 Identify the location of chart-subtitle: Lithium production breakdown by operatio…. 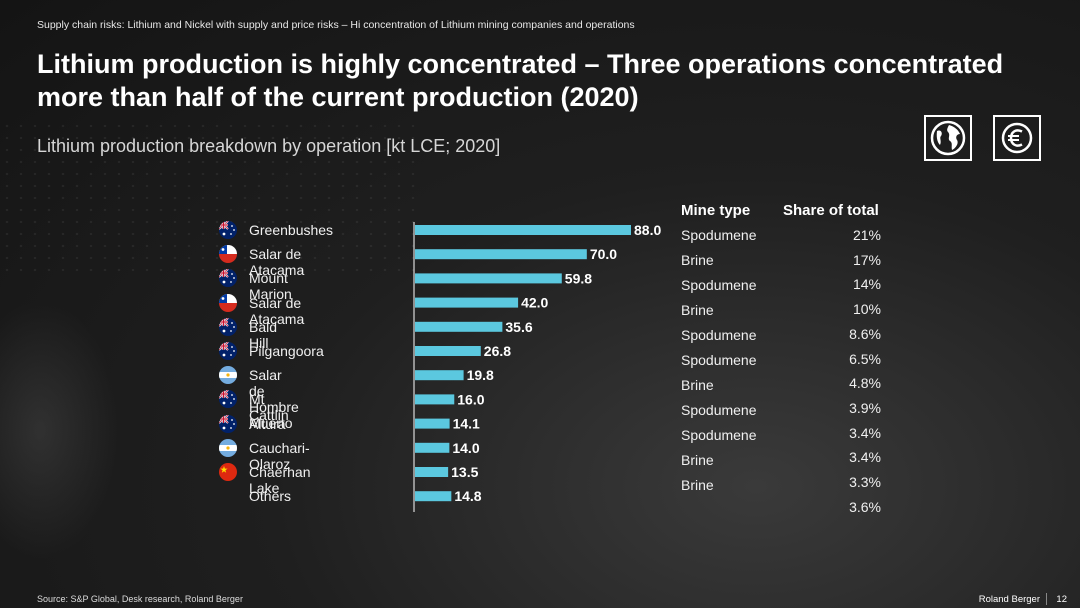
(269, 146).